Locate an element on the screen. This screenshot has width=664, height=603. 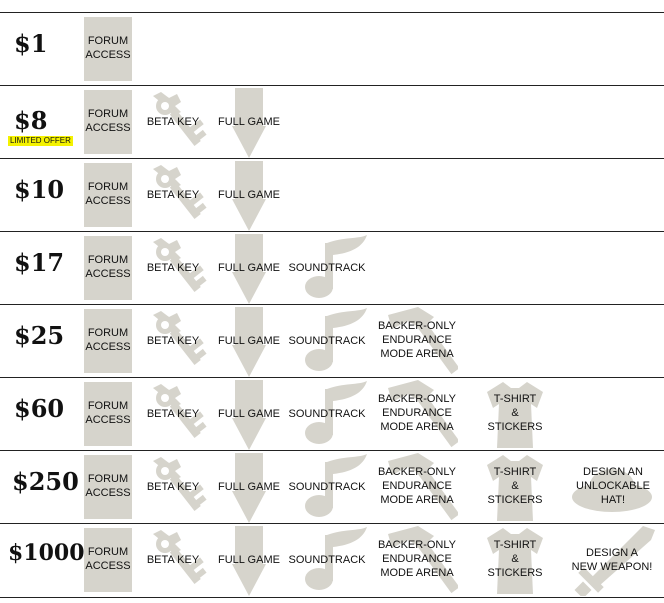
hat-icon is located at coordinates (612, 490).